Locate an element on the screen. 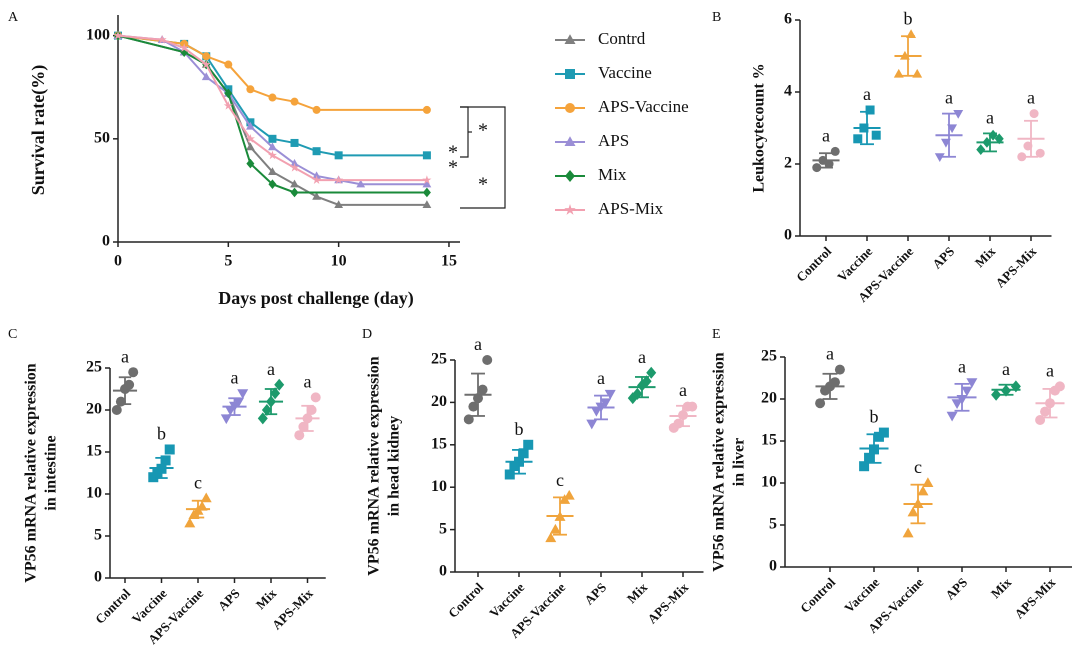  group-letter: c is located at coordinates (918, 467).